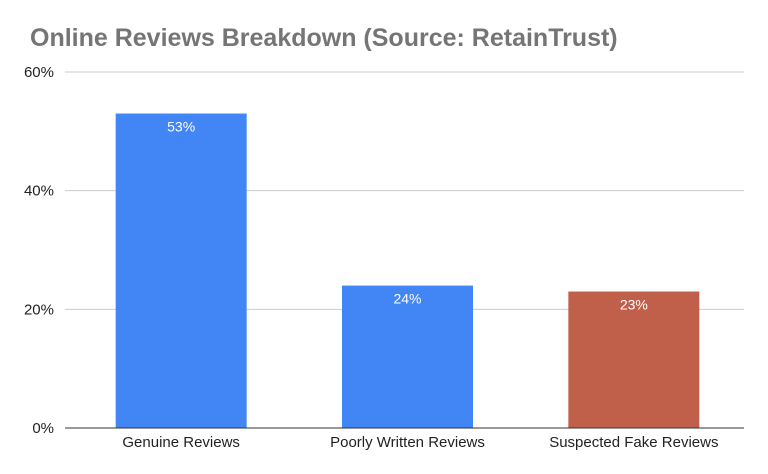 The height and width of the screenshot is (474, 768). I want to click on data-label: 53%, so click(181, 127).